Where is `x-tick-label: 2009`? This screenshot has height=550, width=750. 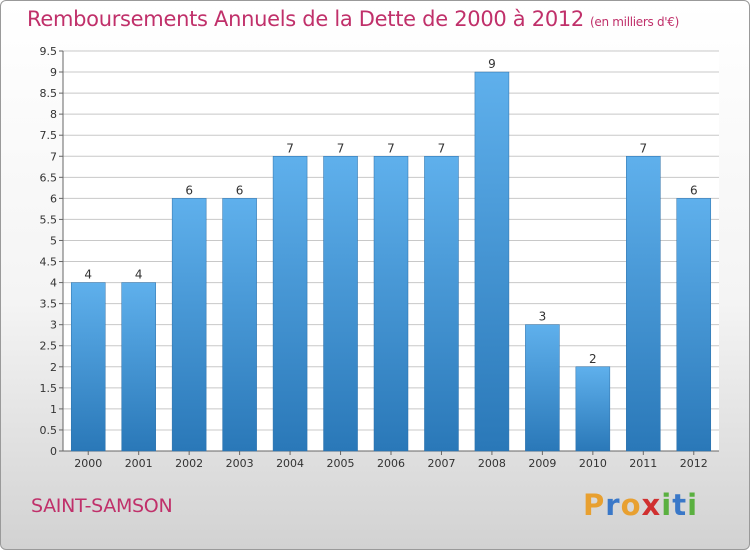
x-tick-label: 2009 is located at coordinates (542, 463).